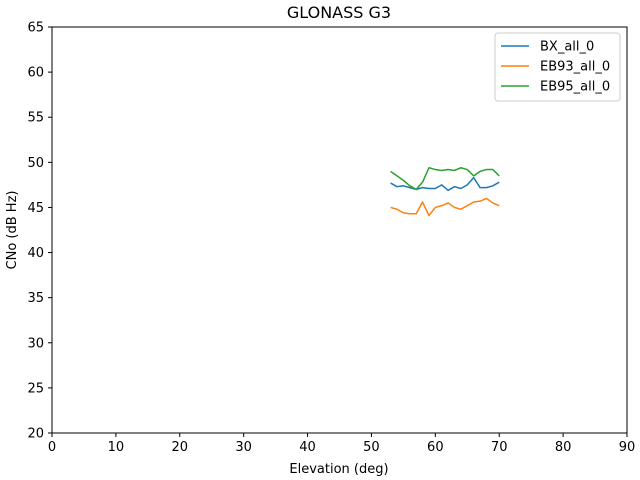 Image resolution: width=640 pixels, height=480 pixels. I want to click on y-tick-label-8: 60, so click(35, 73).